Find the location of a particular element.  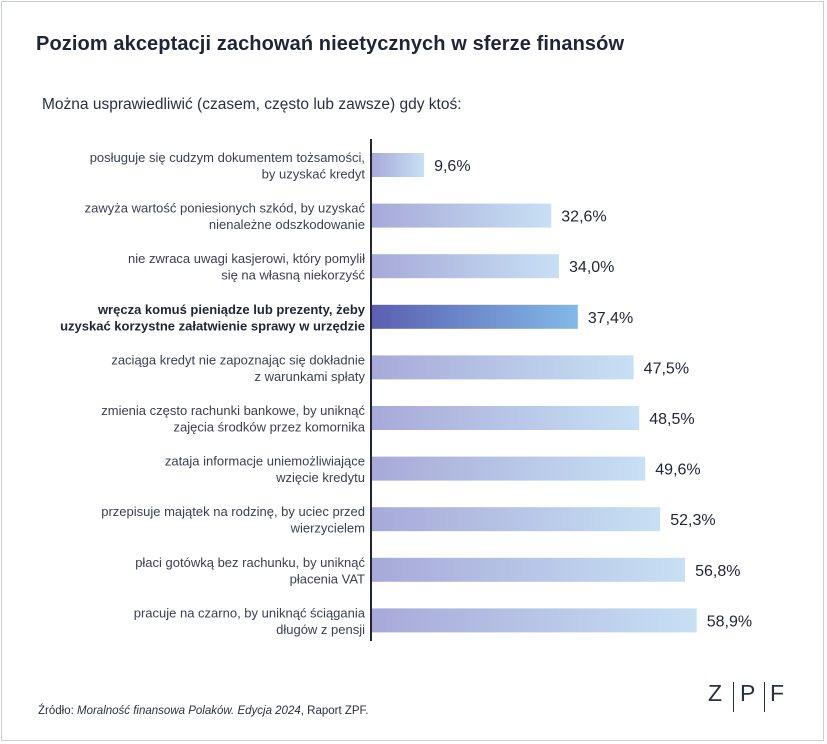

category-label: płacenia VAT is located at coordinates (327, 578).